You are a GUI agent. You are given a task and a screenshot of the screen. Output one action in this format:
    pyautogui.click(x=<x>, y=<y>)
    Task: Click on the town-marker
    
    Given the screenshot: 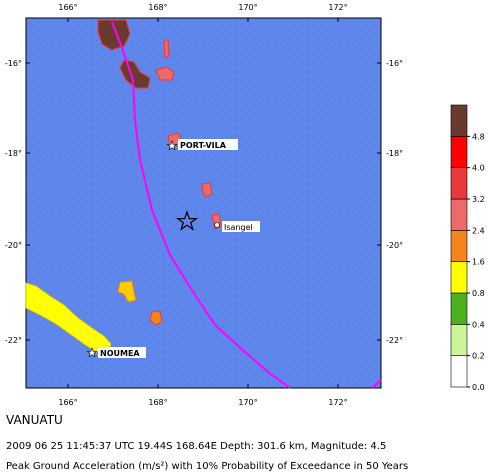 What is the action you would take?
    pyautogui.click(x=217, y=225)
    